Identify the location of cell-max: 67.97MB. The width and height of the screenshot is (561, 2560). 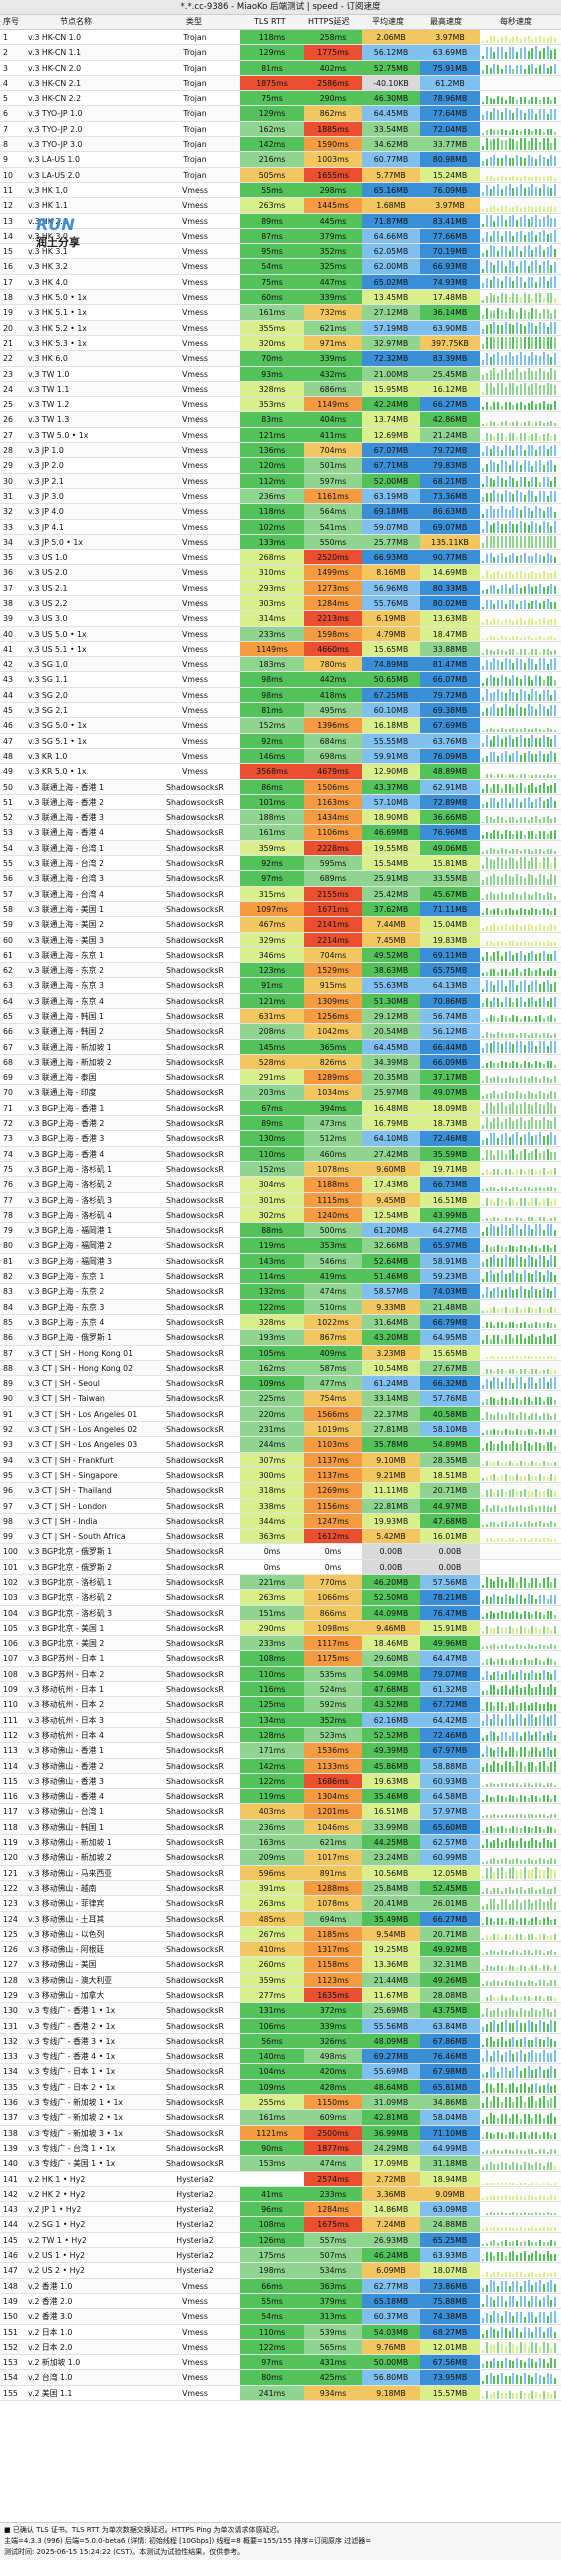
(450, 1750).